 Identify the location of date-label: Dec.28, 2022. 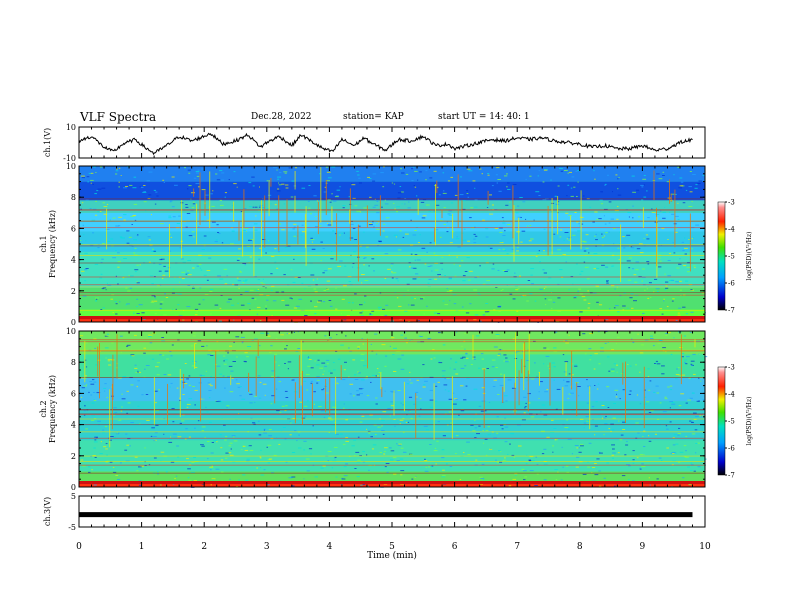
(281, 117).